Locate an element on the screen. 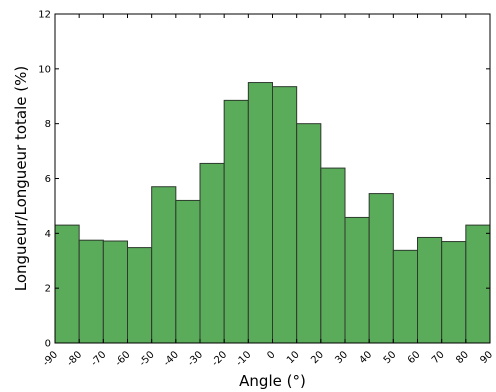  y-tick-label: 2 is located at coordinates (48, 289).